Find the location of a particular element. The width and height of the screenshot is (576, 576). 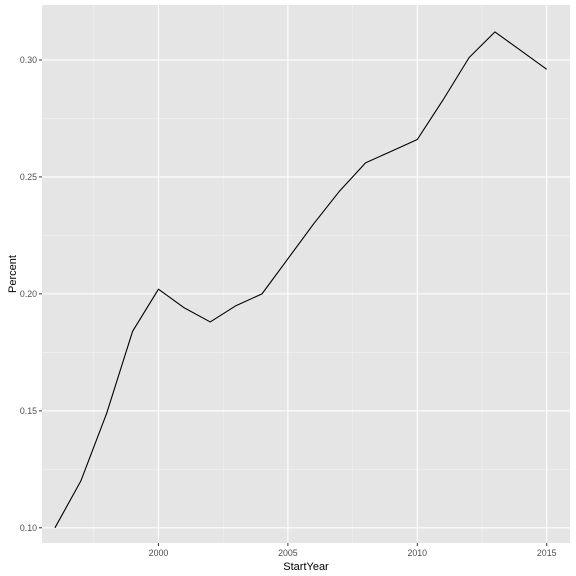

x-tick-label: 2000 is located at coordinates (159, 553).